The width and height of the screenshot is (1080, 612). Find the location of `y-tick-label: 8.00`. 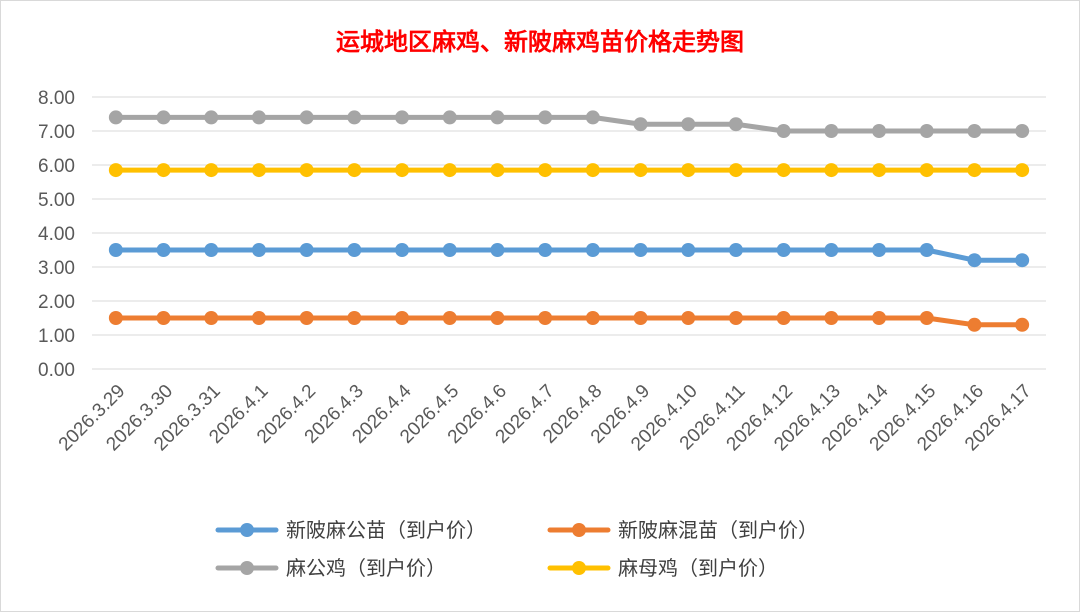

y-tick-label: 8.00 is located at coordinates (56, 98).